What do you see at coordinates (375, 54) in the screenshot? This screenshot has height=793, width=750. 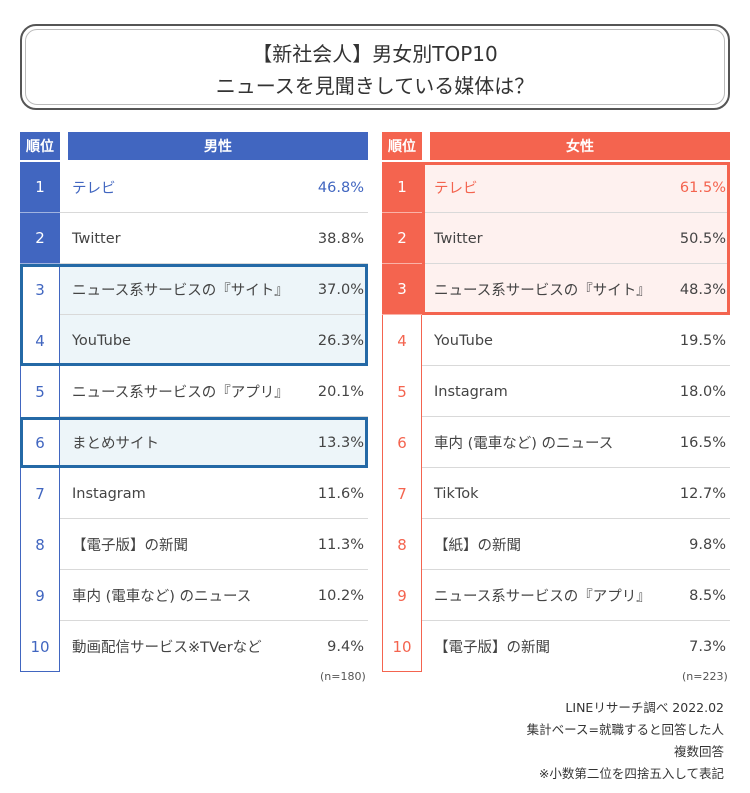 I see `chart-title-line1: 【新社会人】男女別TOP10` at bounding box center [375, 54].